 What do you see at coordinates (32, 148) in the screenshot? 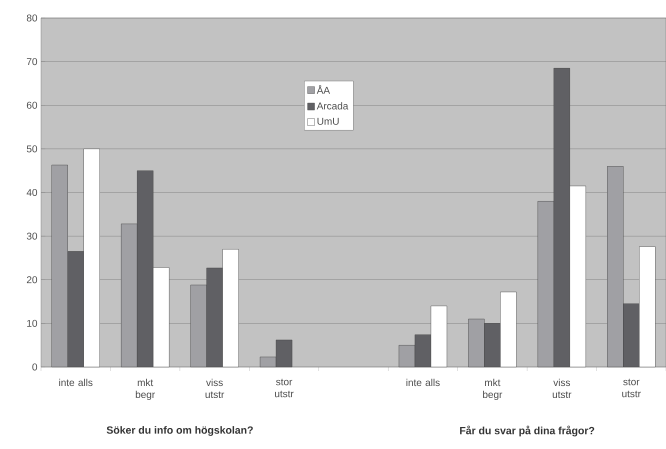
I see `y-tick-label: 50` at bounding box center [32, 148].